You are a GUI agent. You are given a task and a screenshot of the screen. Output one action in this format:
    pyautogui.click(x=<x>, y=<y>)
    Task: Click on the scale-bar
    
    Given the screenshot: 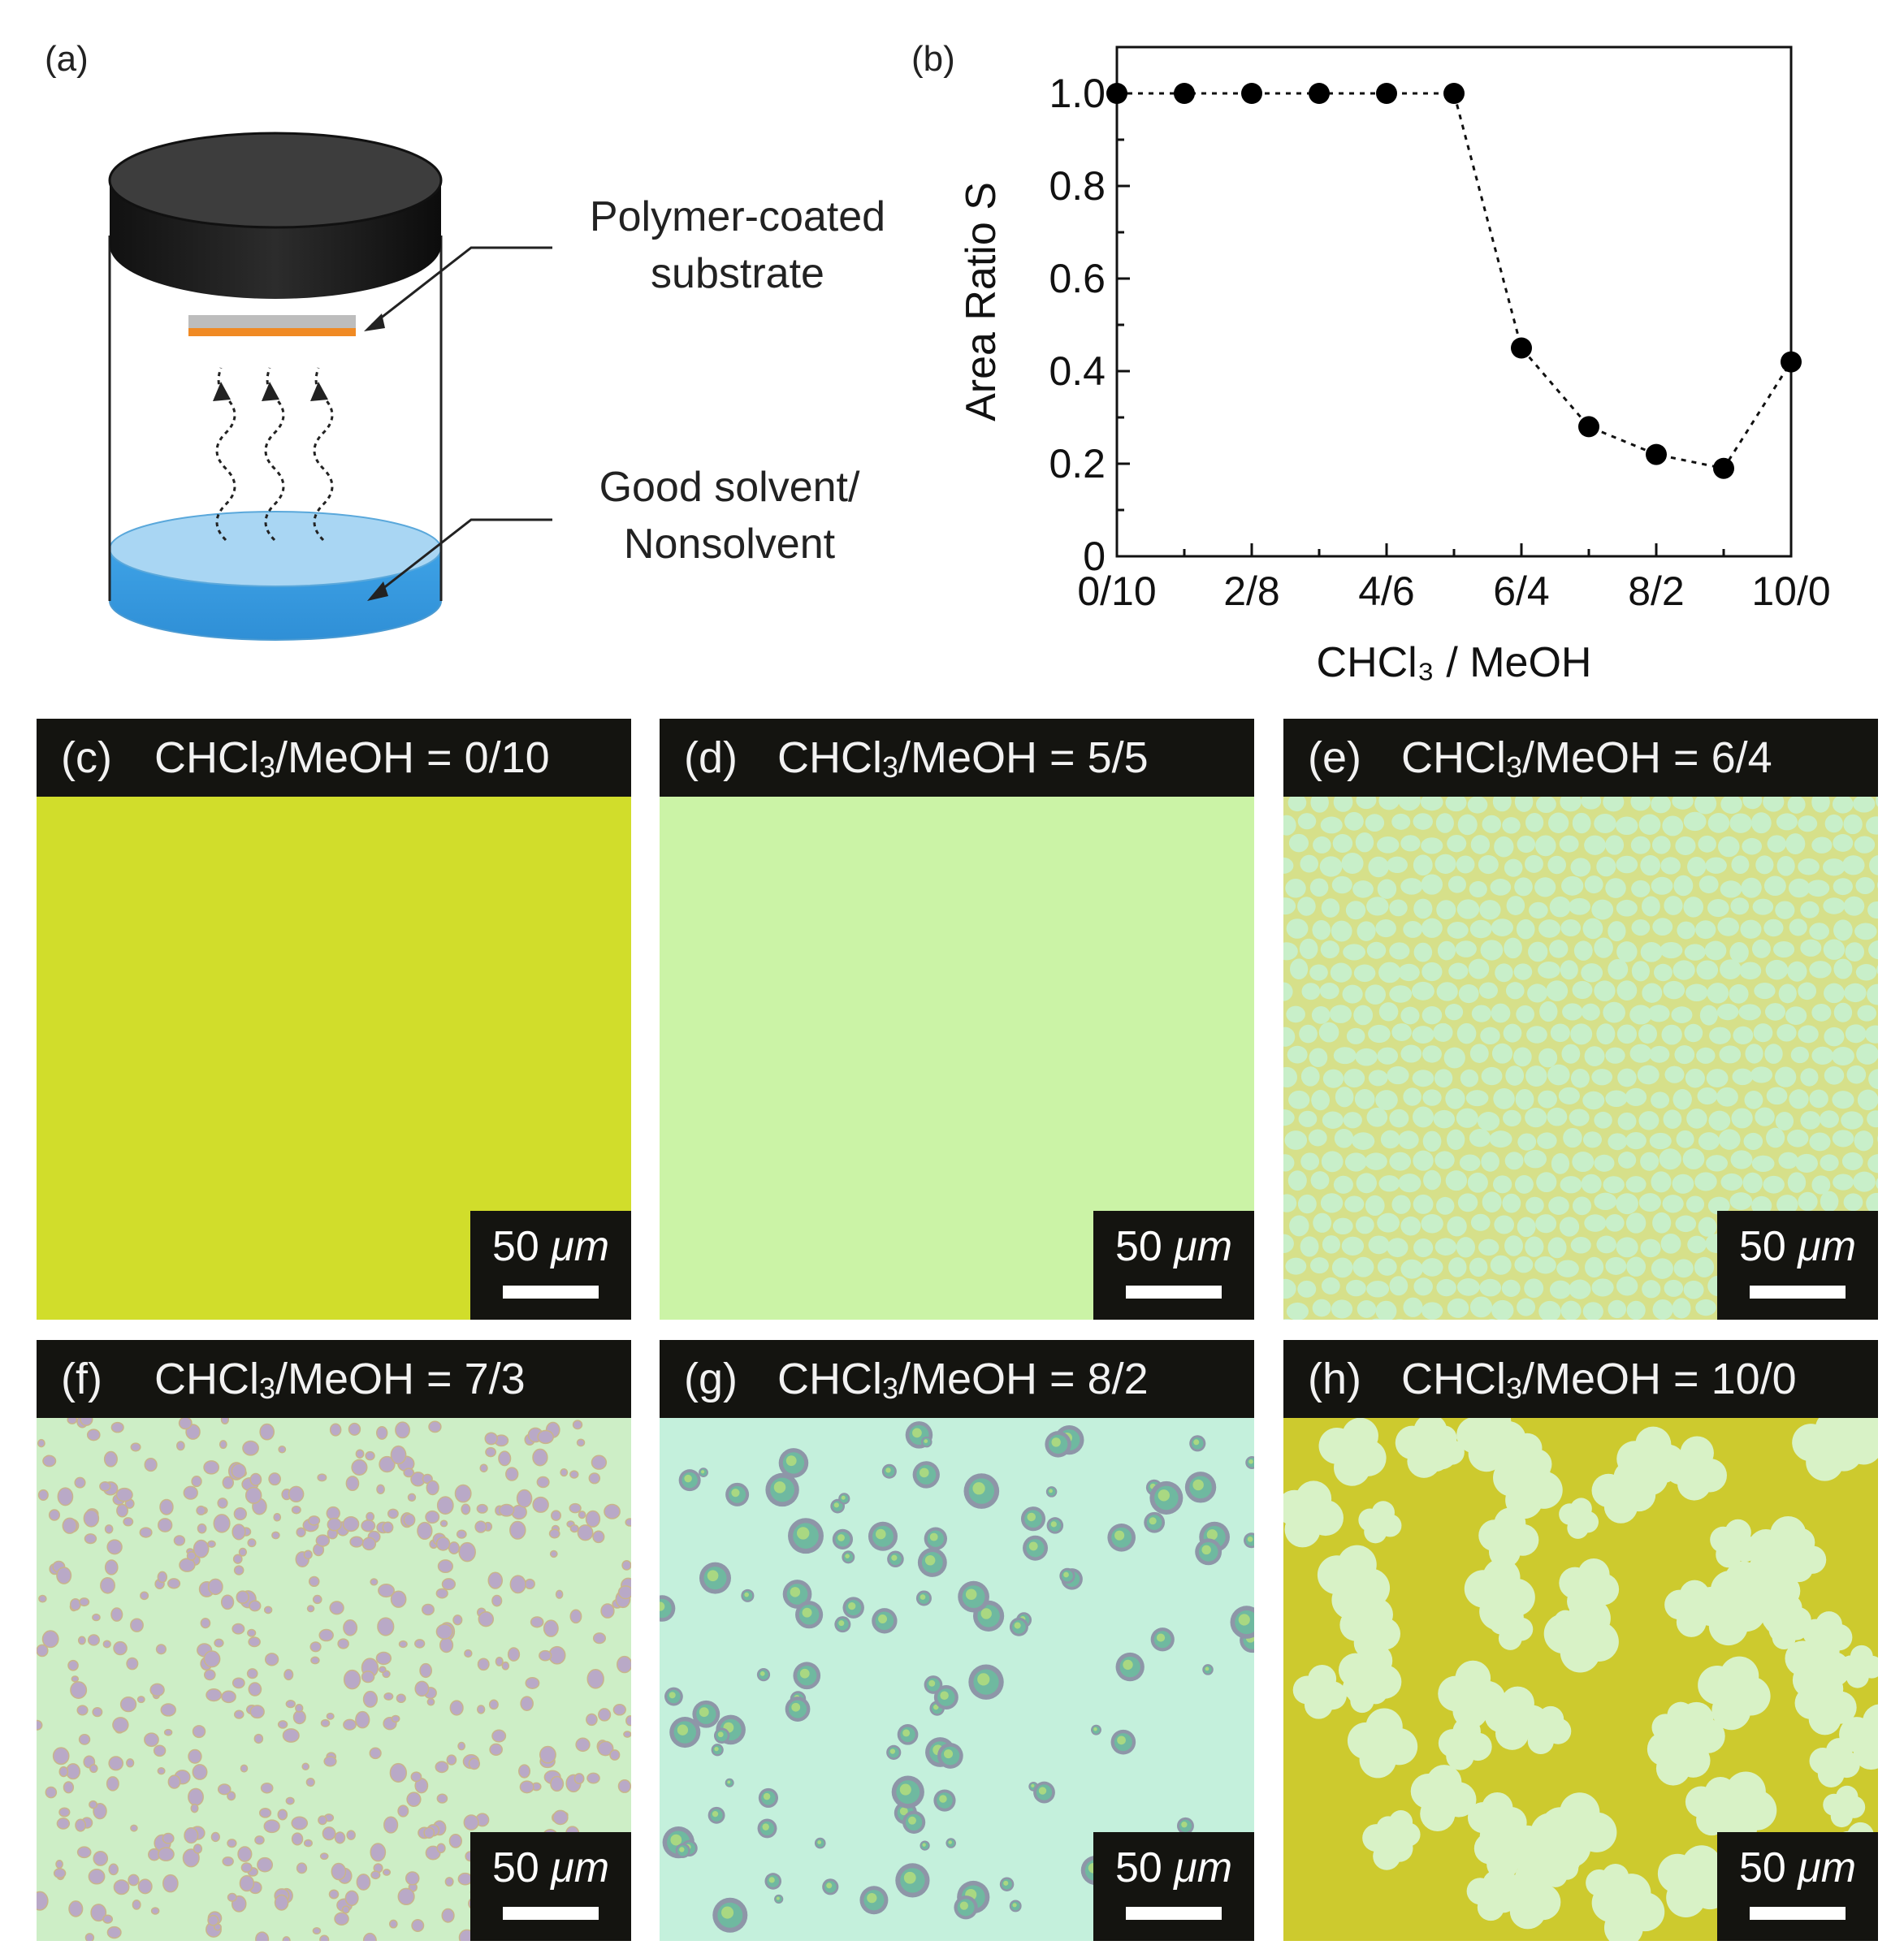 What is the action you would take?
    pyautogui.click(x=1174, y=1914)
    